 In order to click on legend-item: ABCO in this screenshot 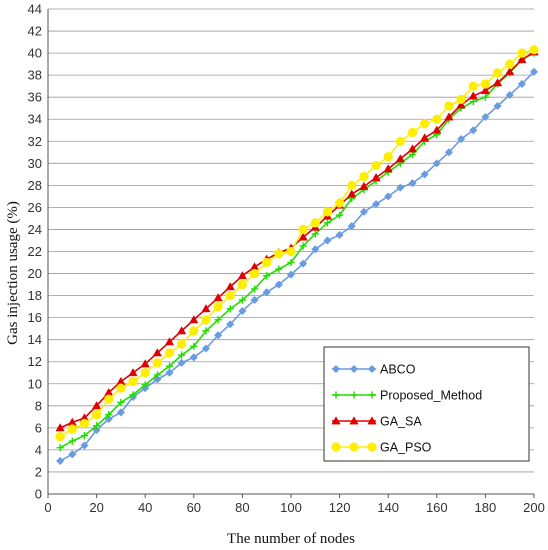, I will do `click(373, 370)`.